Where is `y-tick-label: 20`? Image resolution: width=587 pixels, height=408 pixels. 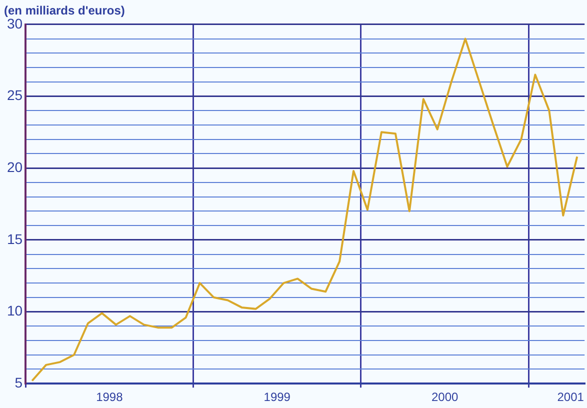 y-tick-label: 20 is located at coordinates (14, 166).